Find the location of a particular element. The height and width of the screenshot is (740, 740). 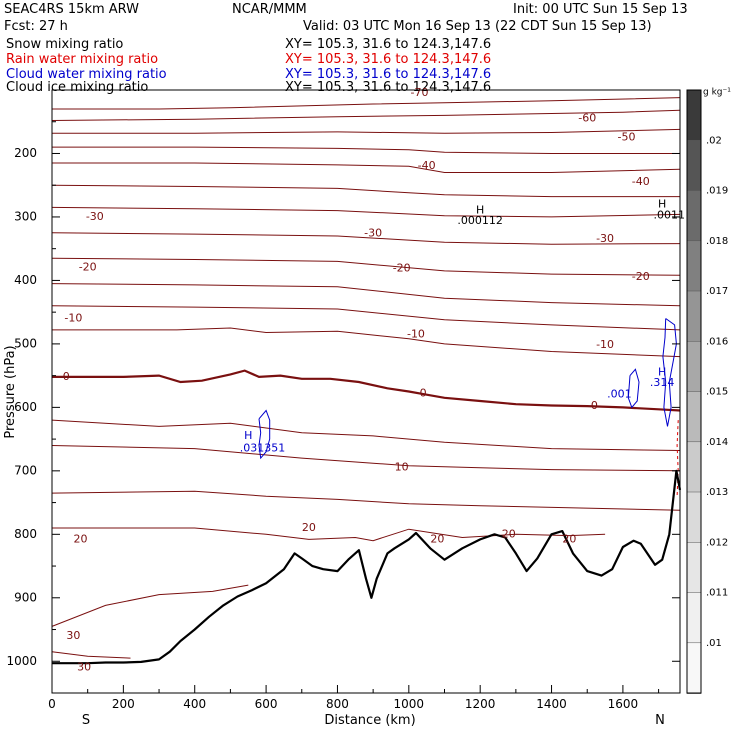

extremum-label-5: .314 is located at coordinates (662, 382).